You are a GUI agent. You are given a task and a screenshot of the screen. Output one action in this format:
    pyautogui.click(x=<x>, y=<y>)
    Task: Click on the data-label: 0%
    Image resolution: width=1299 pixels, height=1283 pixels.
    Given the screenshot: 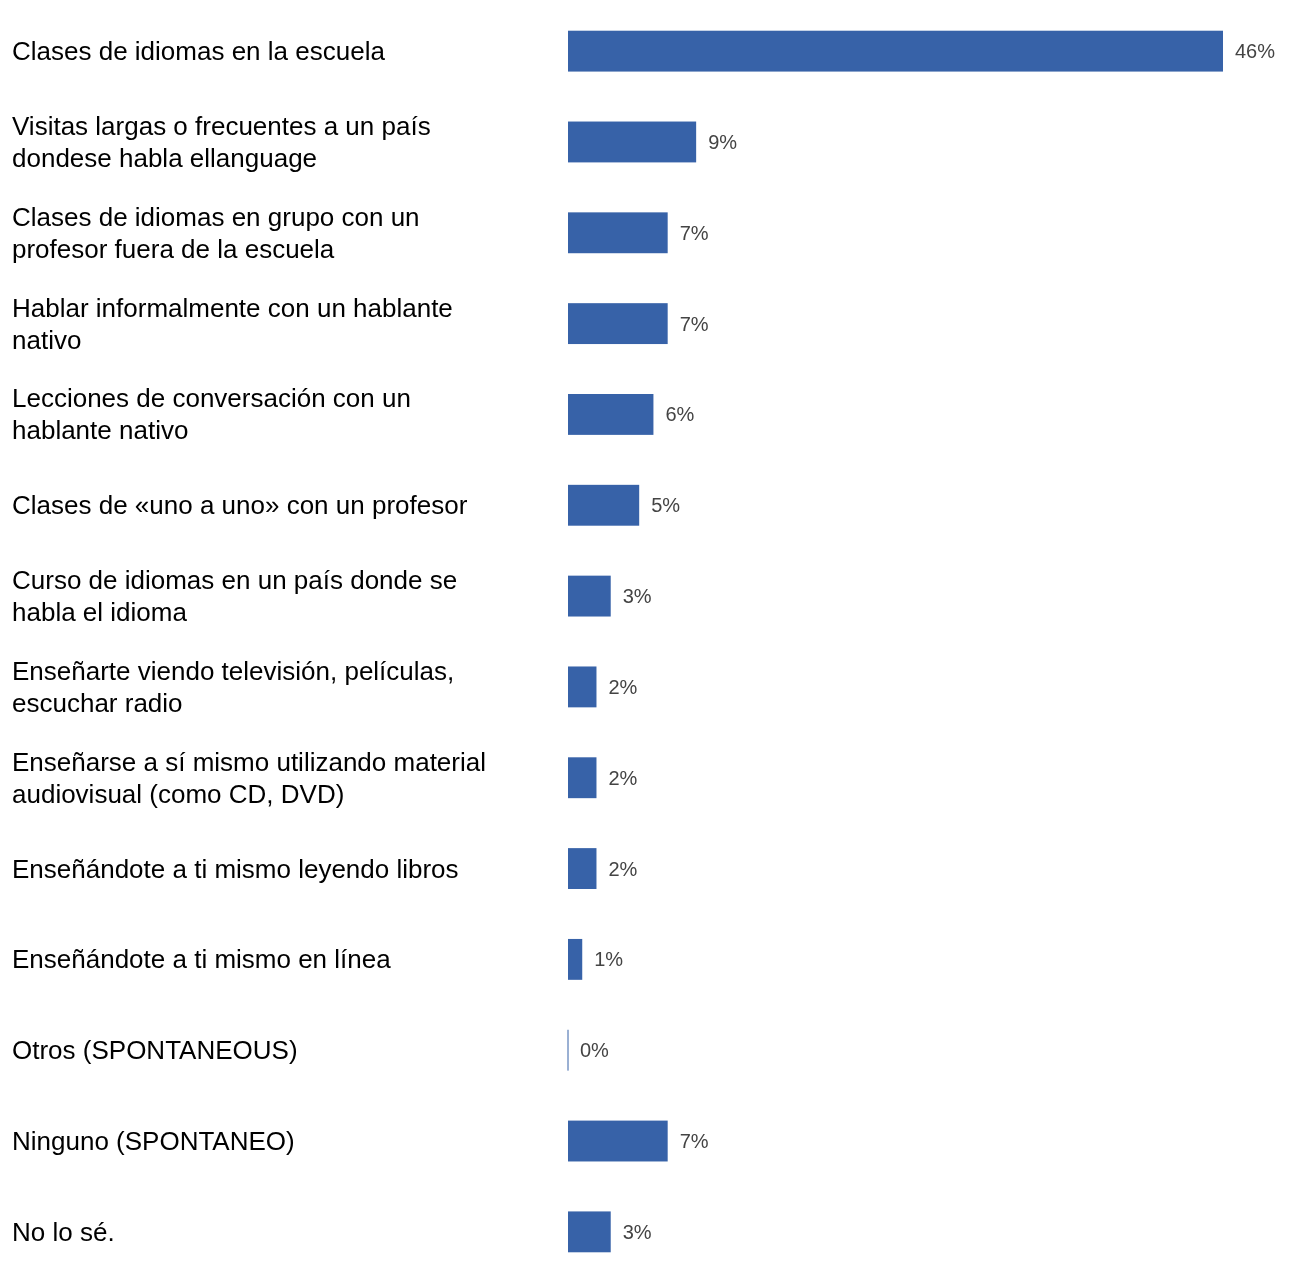 What is the action you would take?
    pyautogui.click(x=595, y=1050)
    